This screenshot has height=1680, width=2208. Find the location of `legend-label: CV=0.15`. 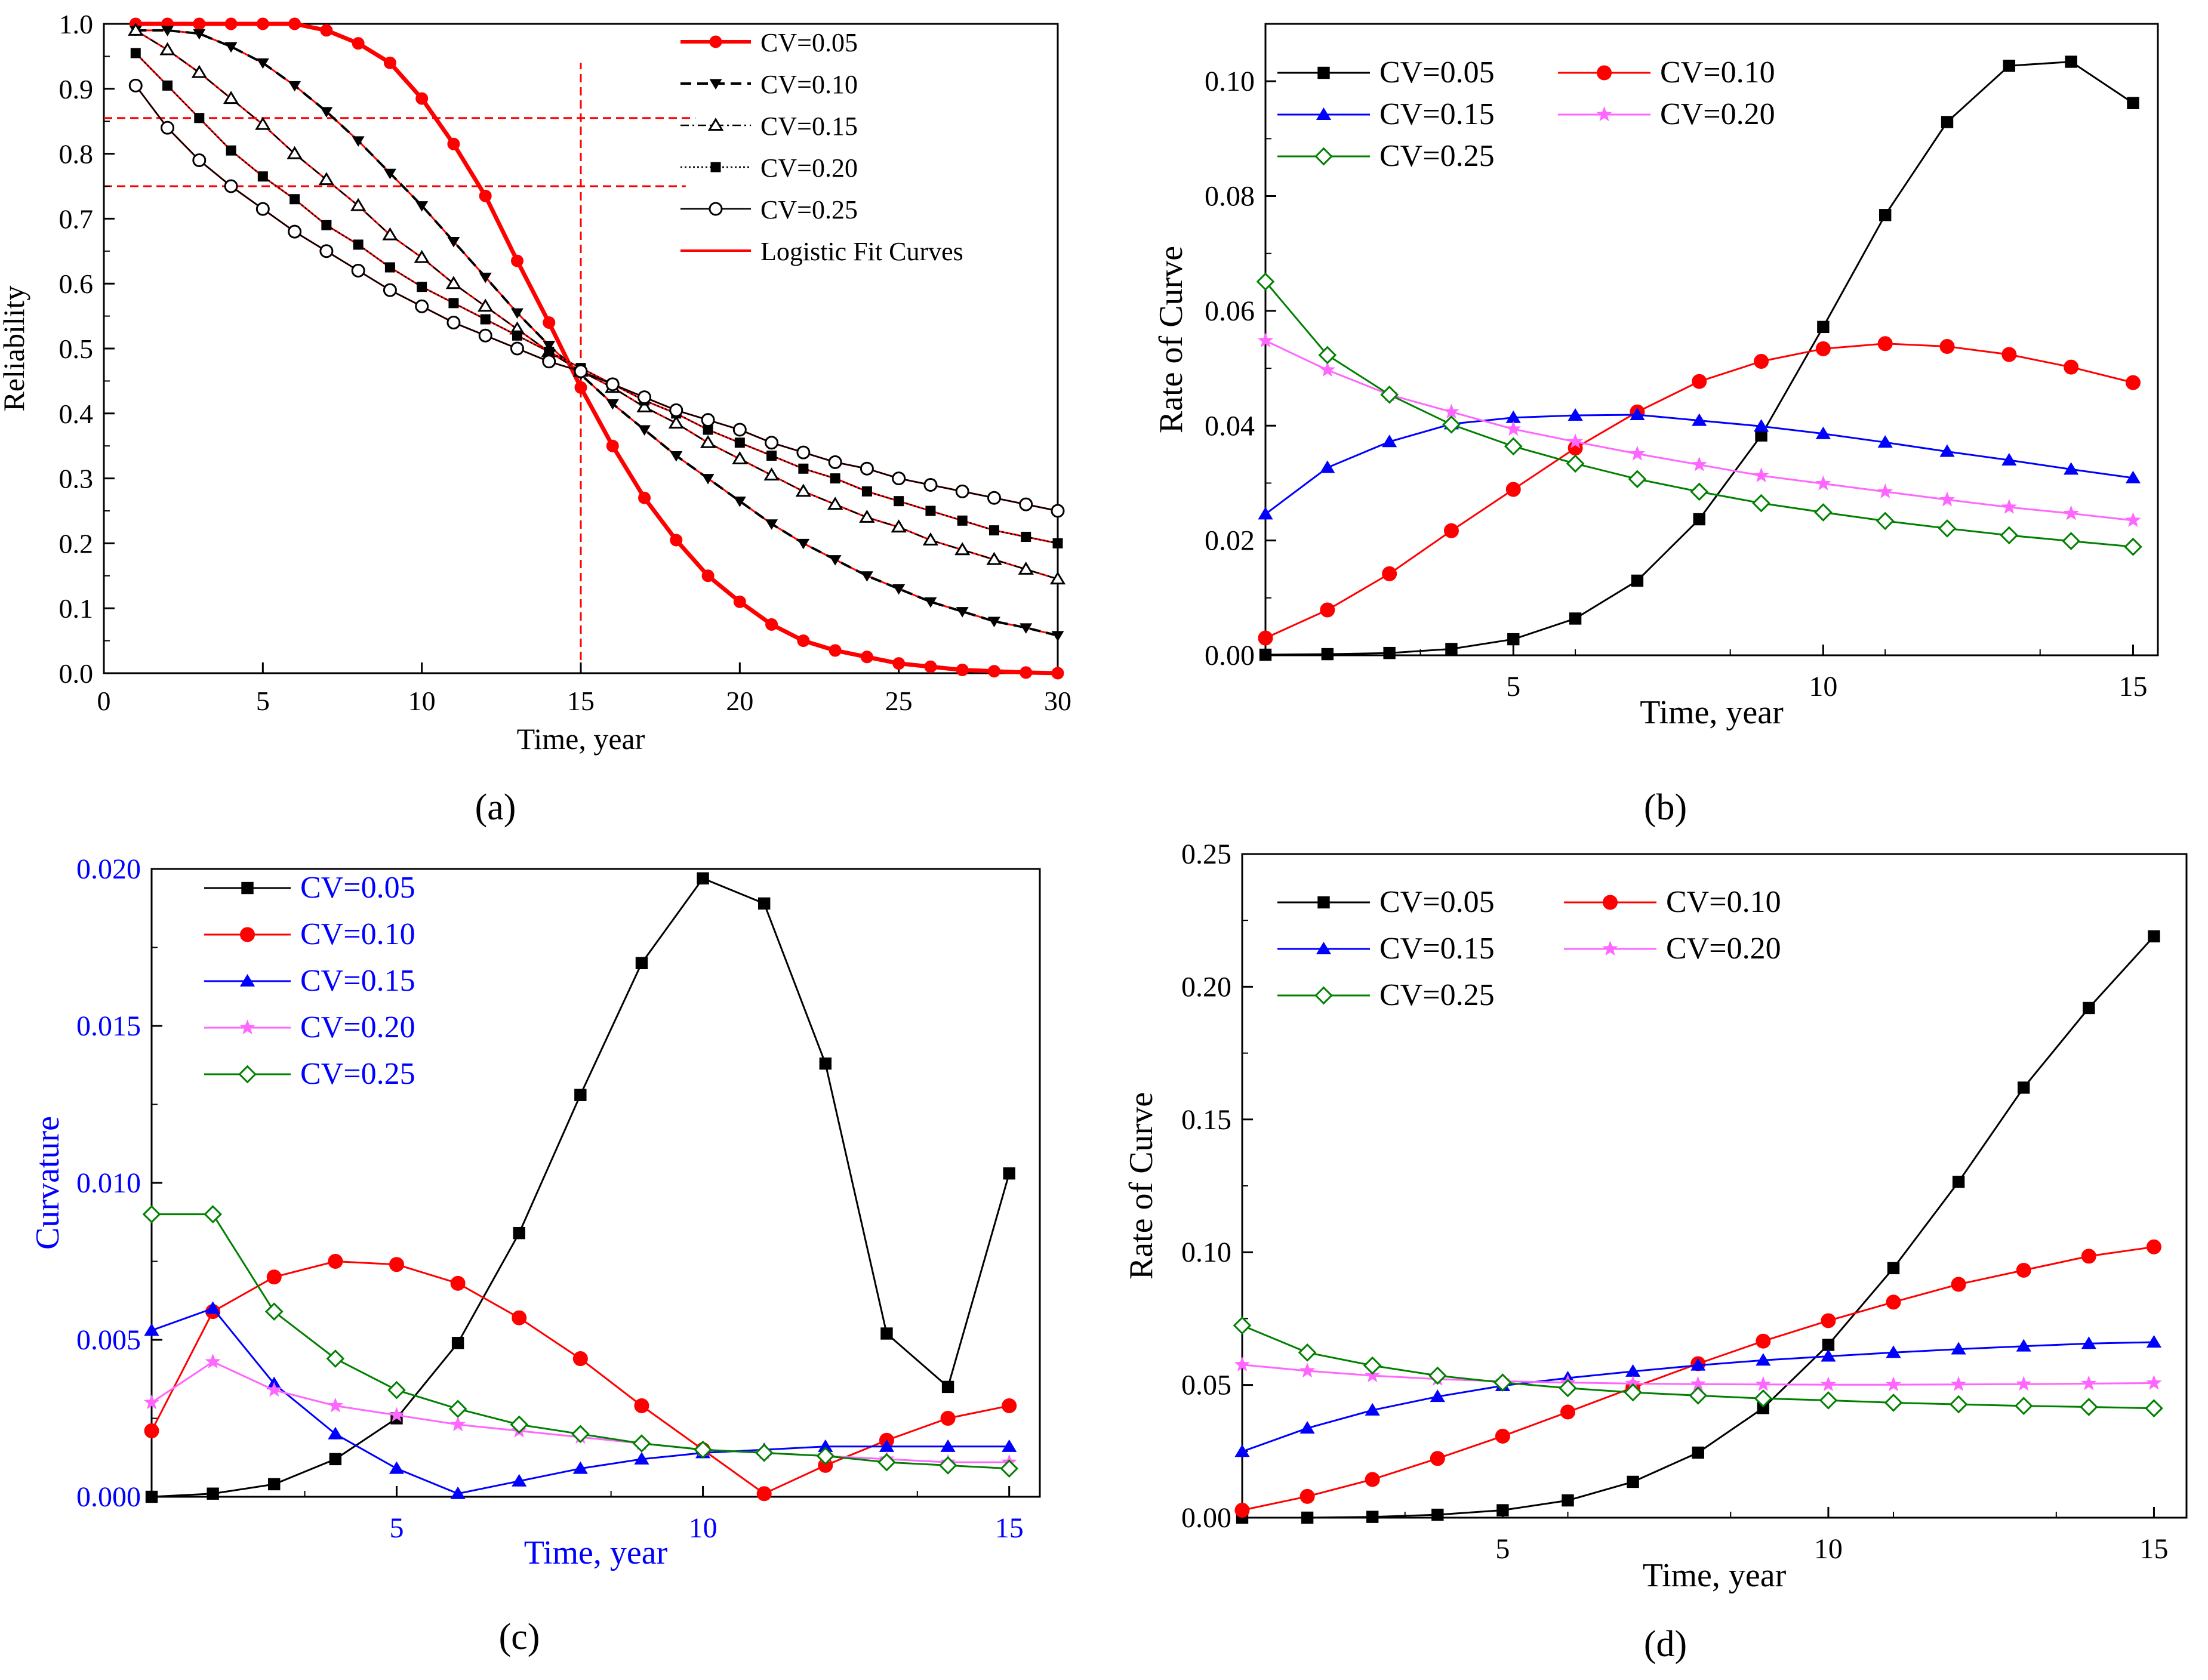

legend-label: CV=0.15 is located at coordinates (357, 981).